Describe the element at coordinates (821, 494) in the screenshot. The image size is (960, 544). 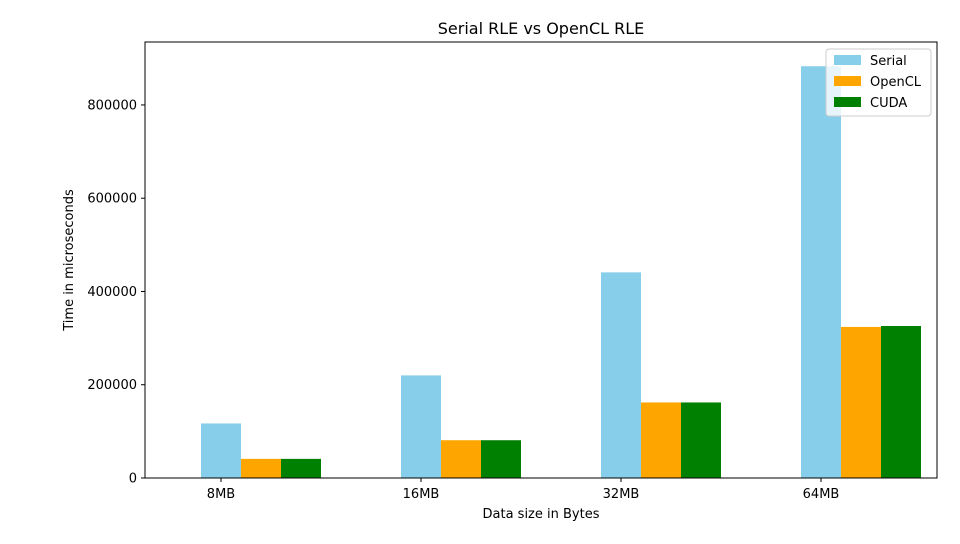
I see `x-tick-label: 64MB` at that location.